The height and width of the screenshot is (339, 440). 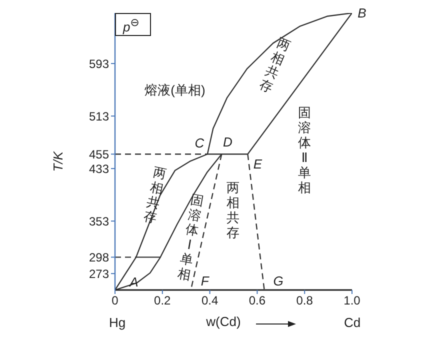 I want to click on y-tick-label: 455, so click(x=99, y=154).